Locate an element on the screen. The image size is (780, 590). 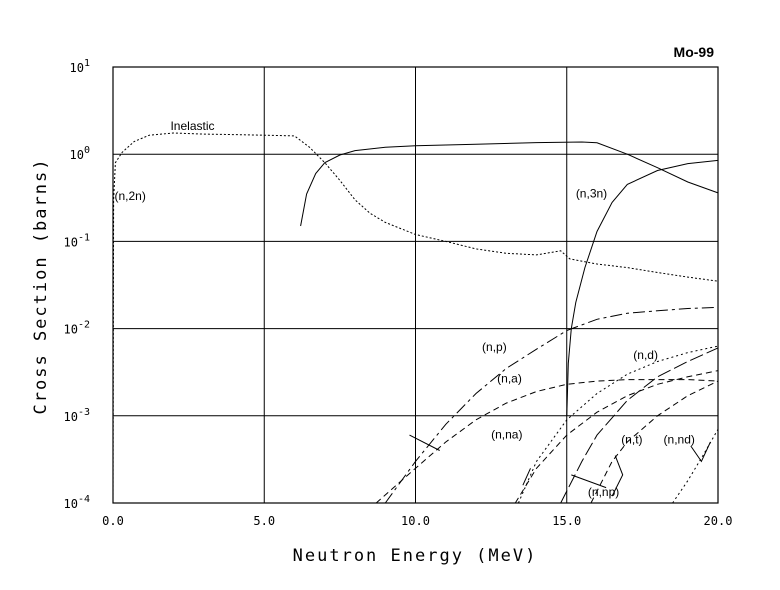
chart-title: Mo-99 is located at coordinates (694, 52).